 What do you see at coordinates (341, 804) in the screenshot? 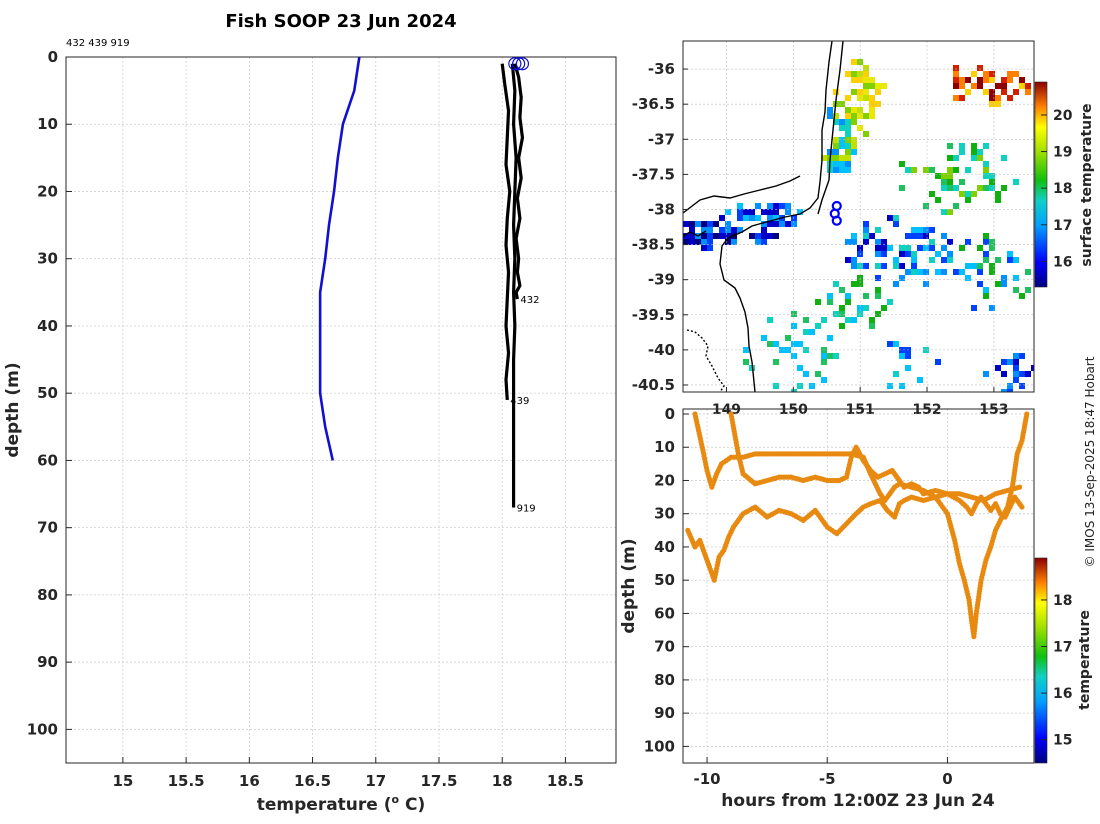
I see `profile-x-label: temperature (o C)` at bounding box center [341, 804].